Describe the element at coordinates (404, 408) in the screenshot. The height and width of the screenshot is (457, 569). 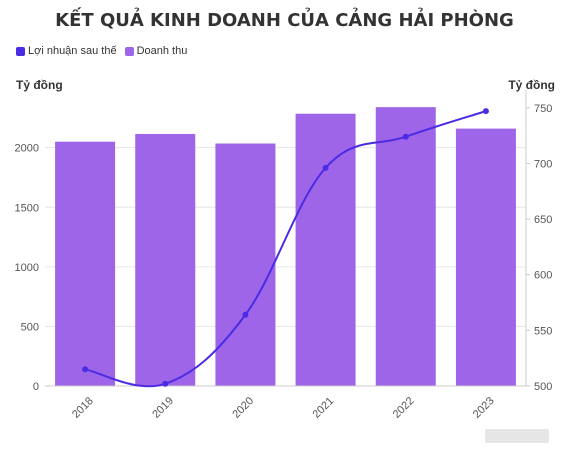
I see `x-tick-label: 2022` at that location.